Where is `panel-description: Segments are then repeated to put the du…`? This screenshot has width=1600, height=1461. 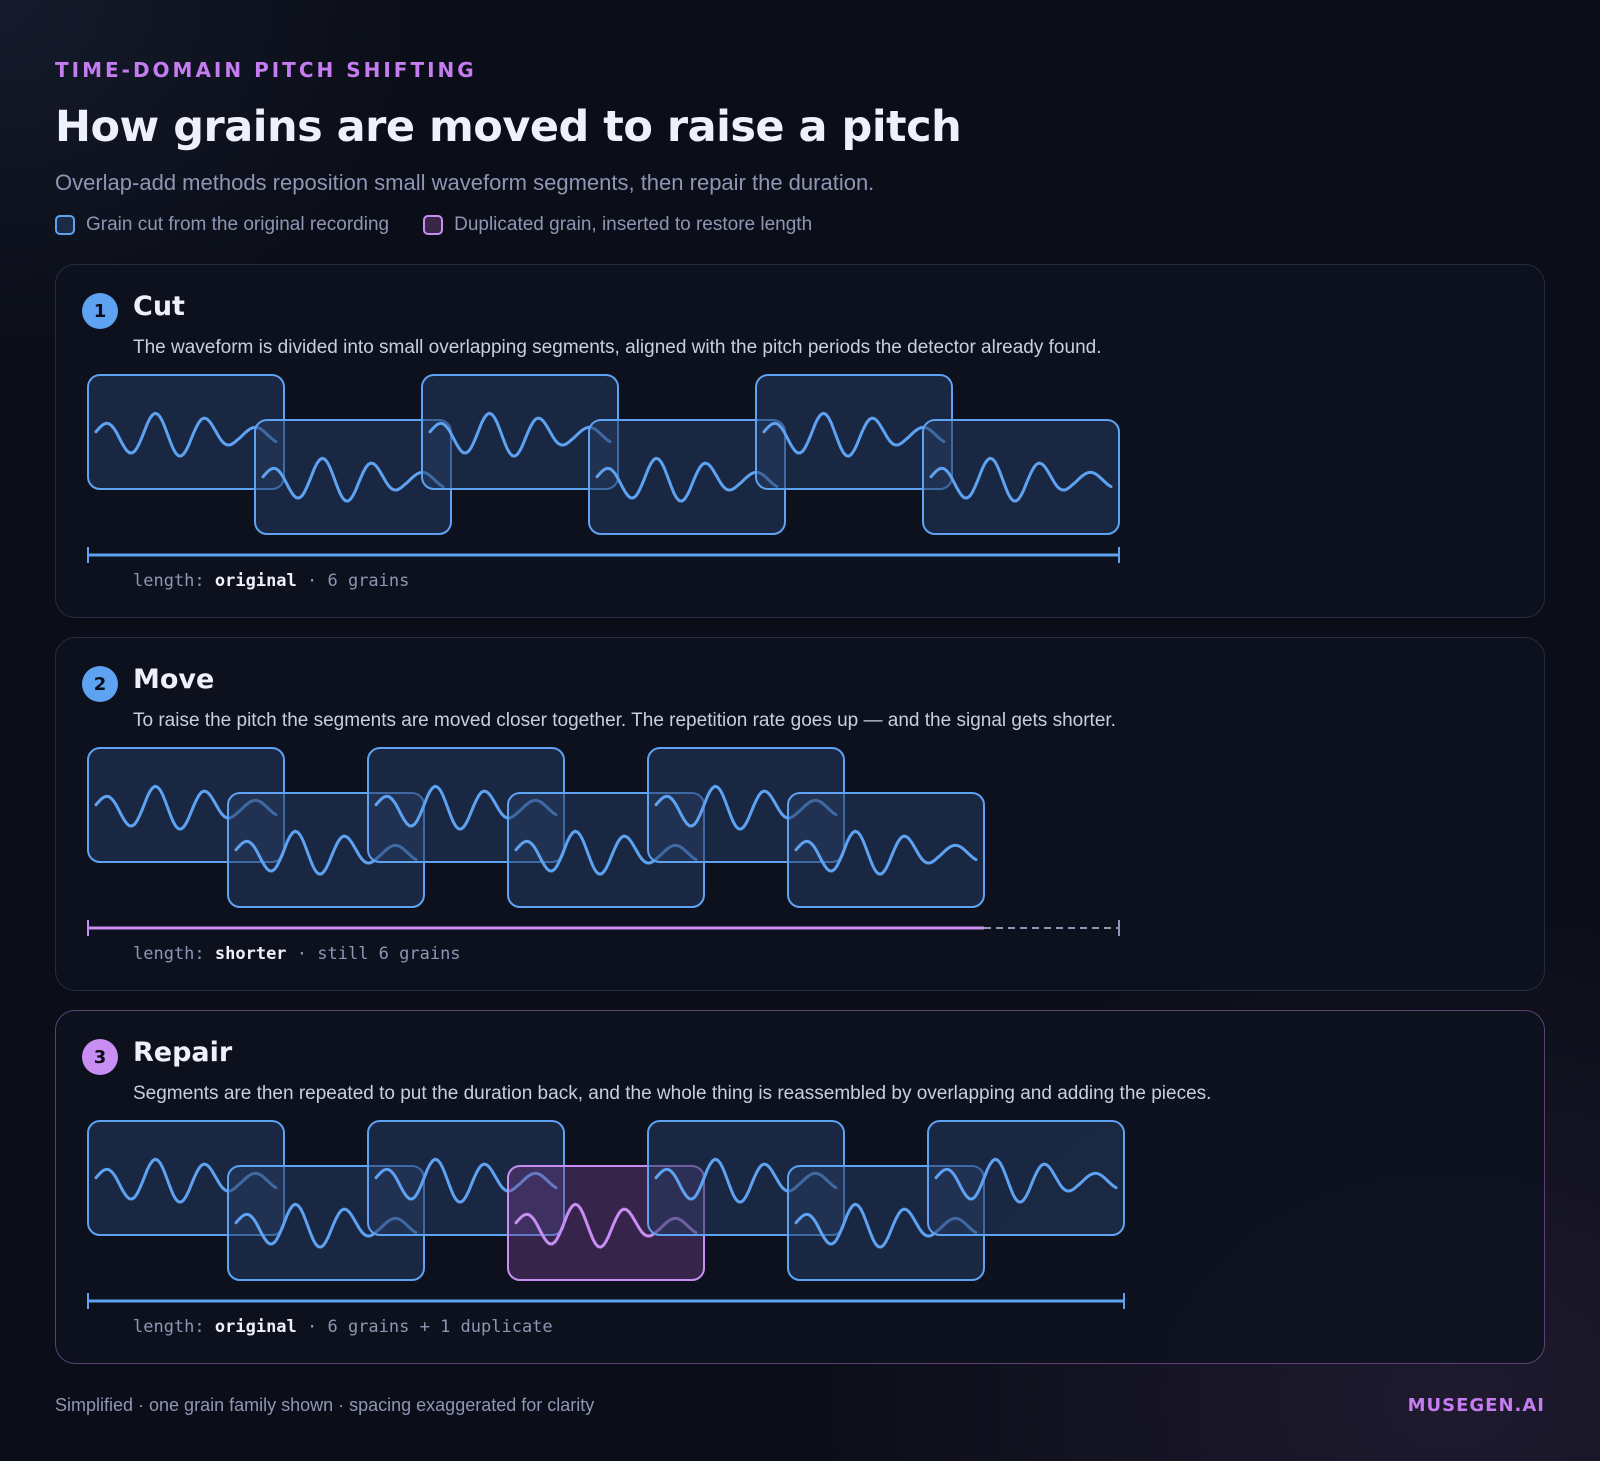 panel-description: Segments are then repeated to put the du… is located at coordinates (672, 1093).